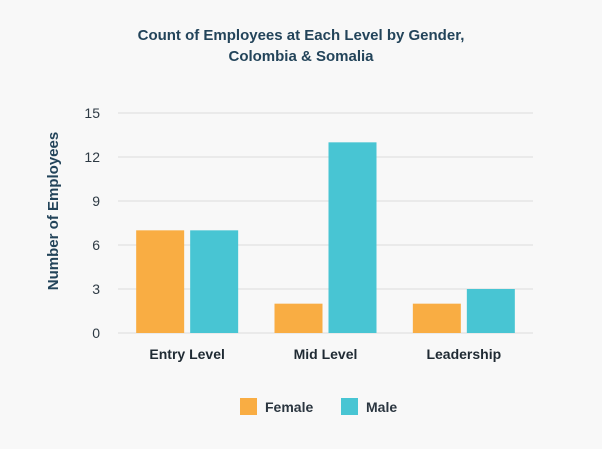 Image resolution: width=602 pixels, height=449 pixels. I want to click on y-tick-label: 6, so click(96, 245).